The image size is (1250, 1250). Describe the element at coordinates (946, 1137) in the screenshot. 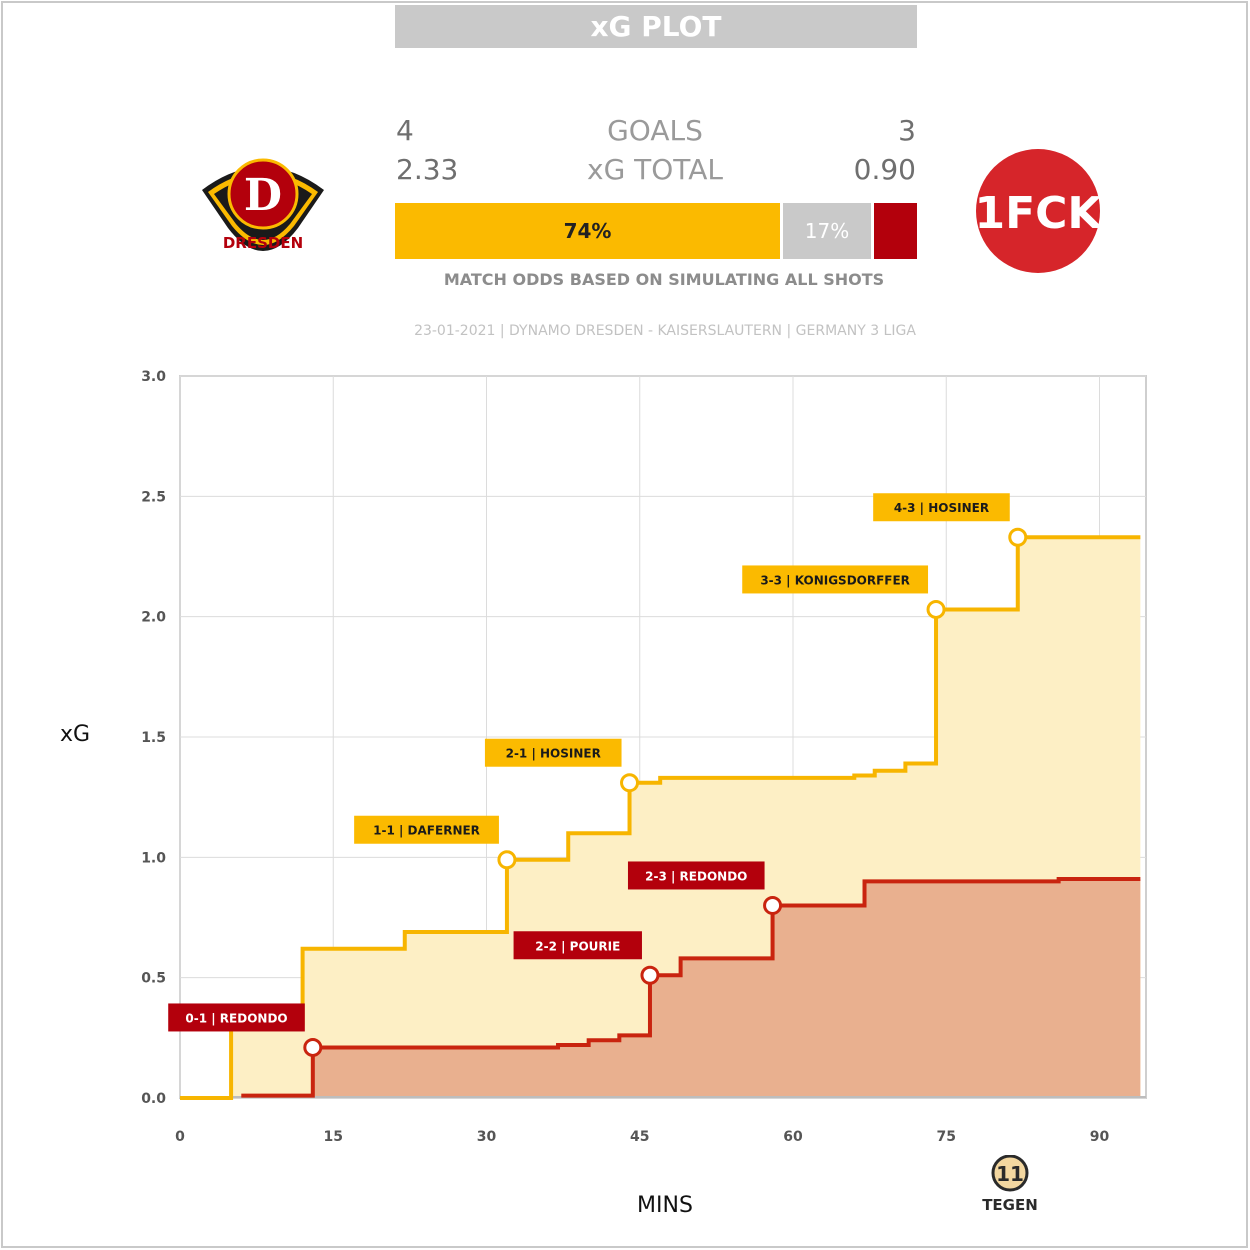

I see `x-tick-label: 75` at that location.